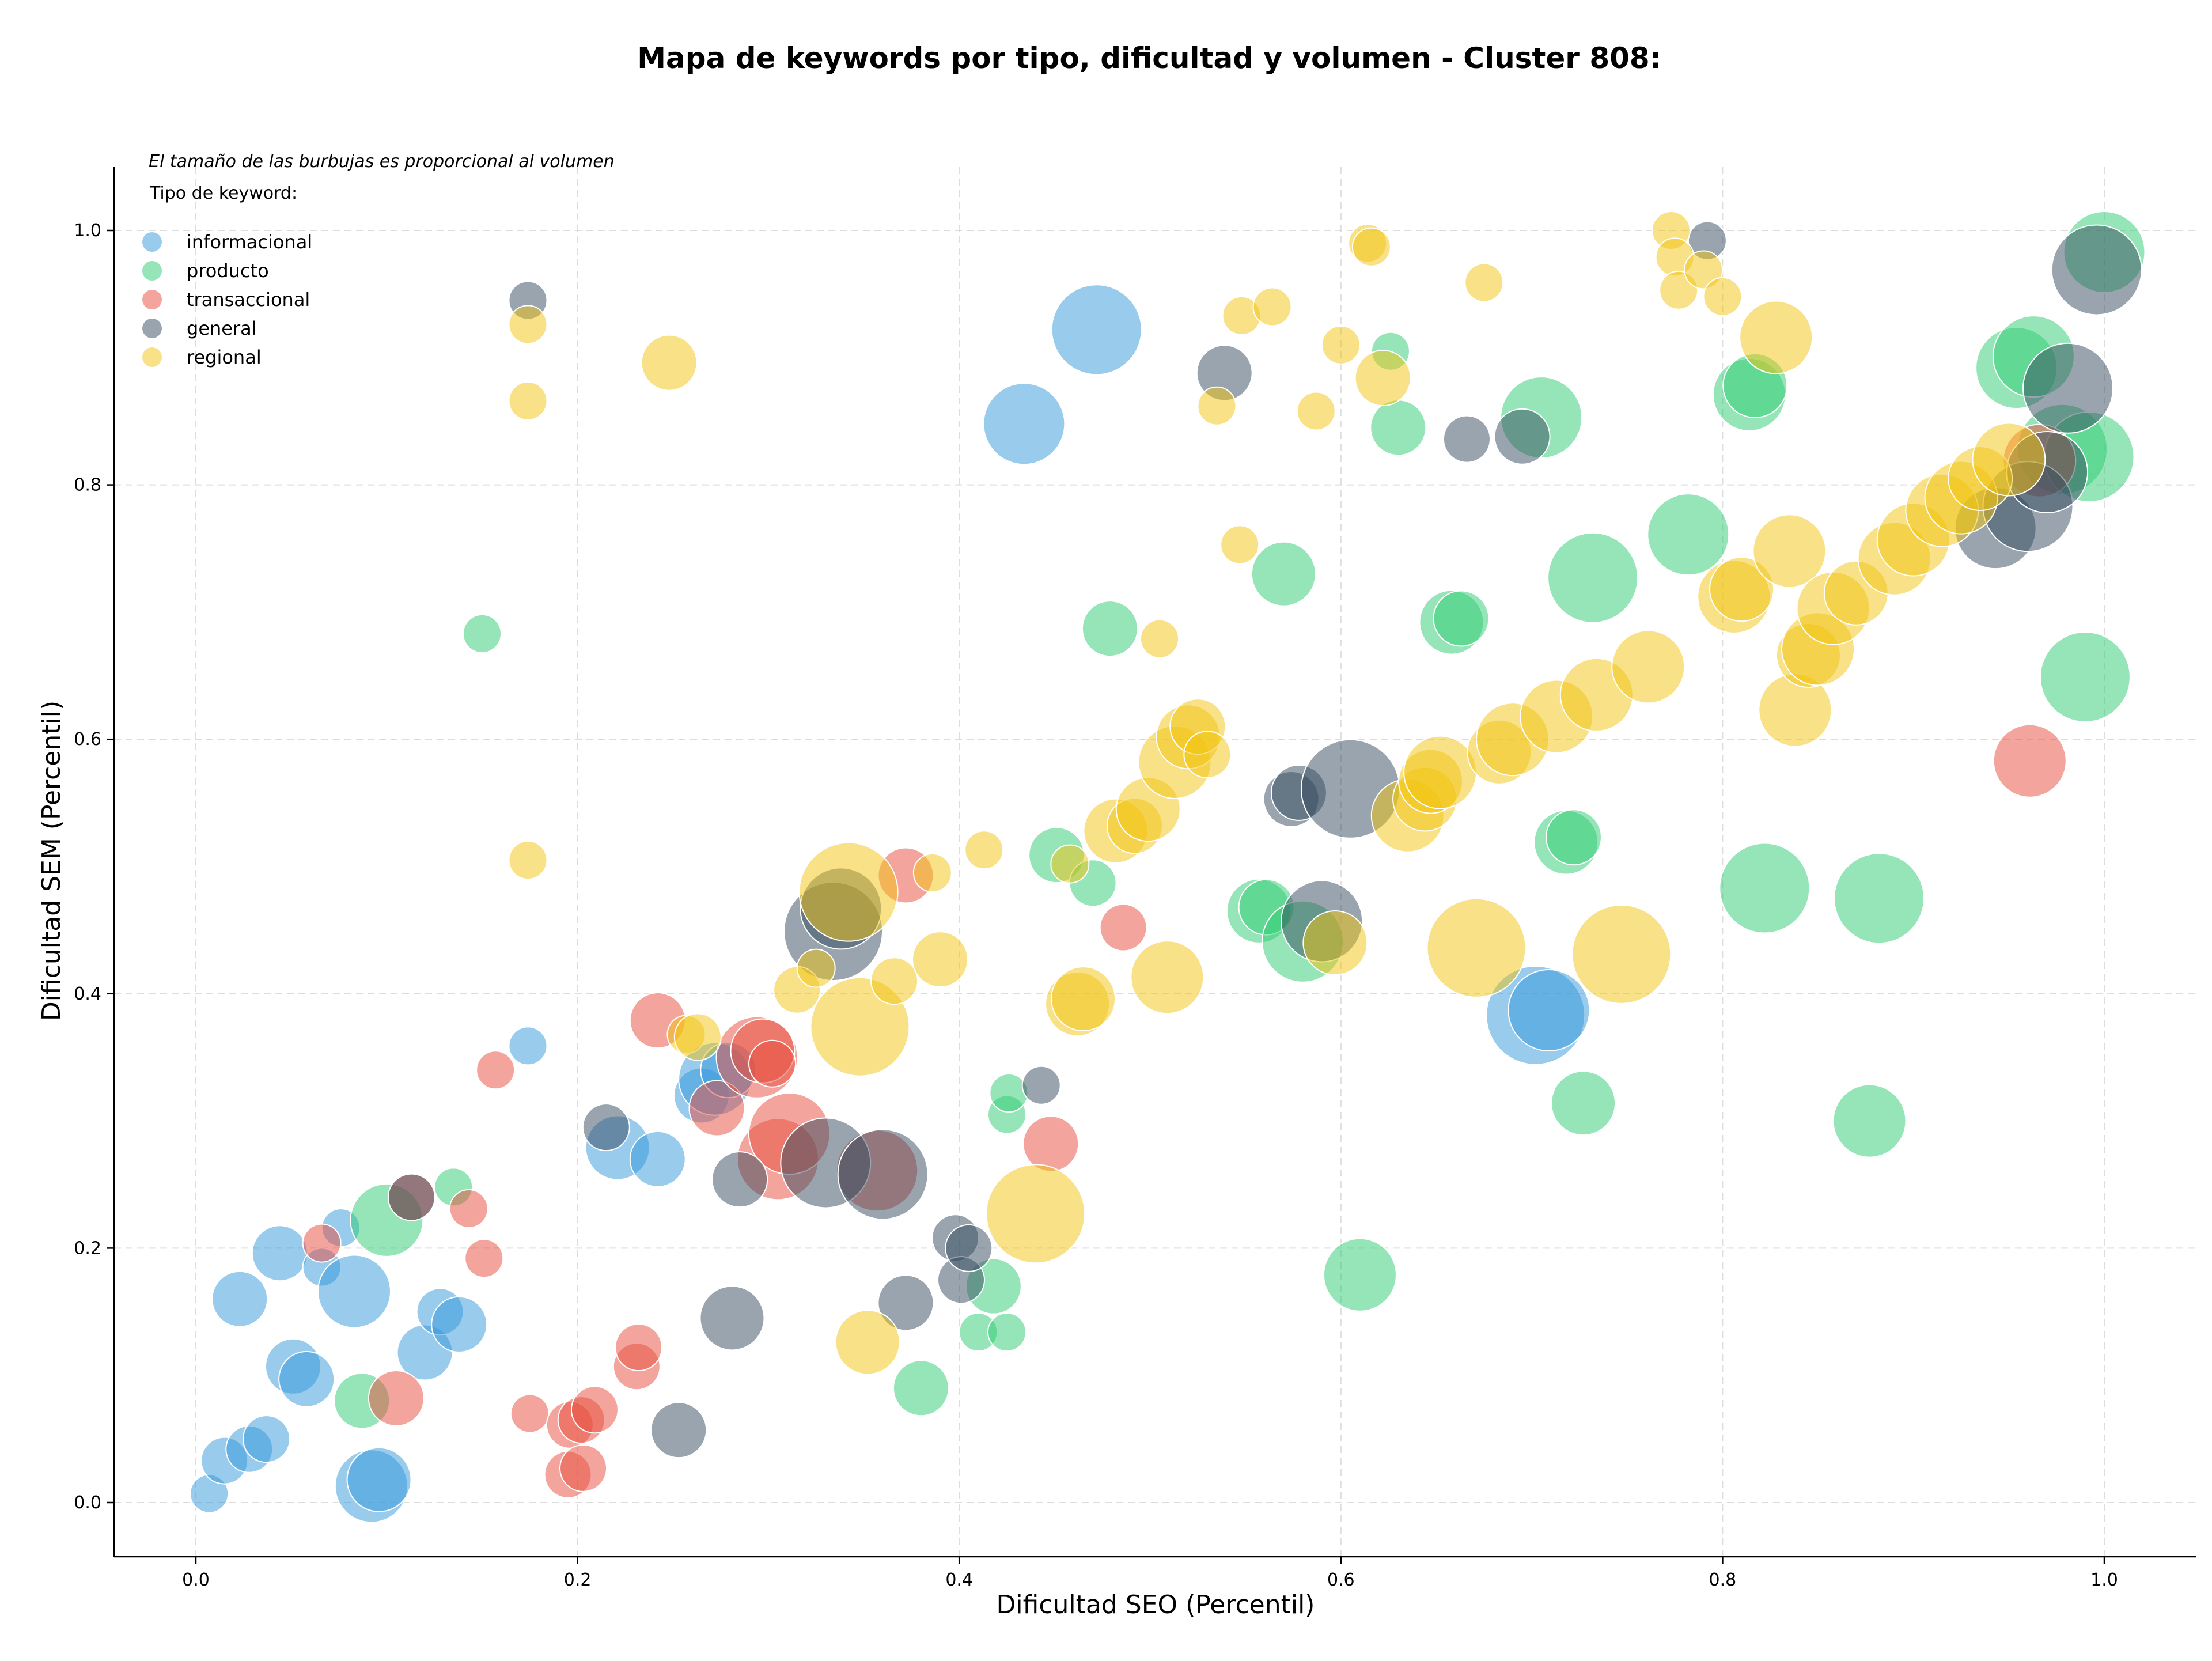 Image resolution: width=2212 pixels, height=1661 pixels. Describe the element at coordinates (87, 739) in the screenshot. I see `y-tick-label: 0.6` at that location.